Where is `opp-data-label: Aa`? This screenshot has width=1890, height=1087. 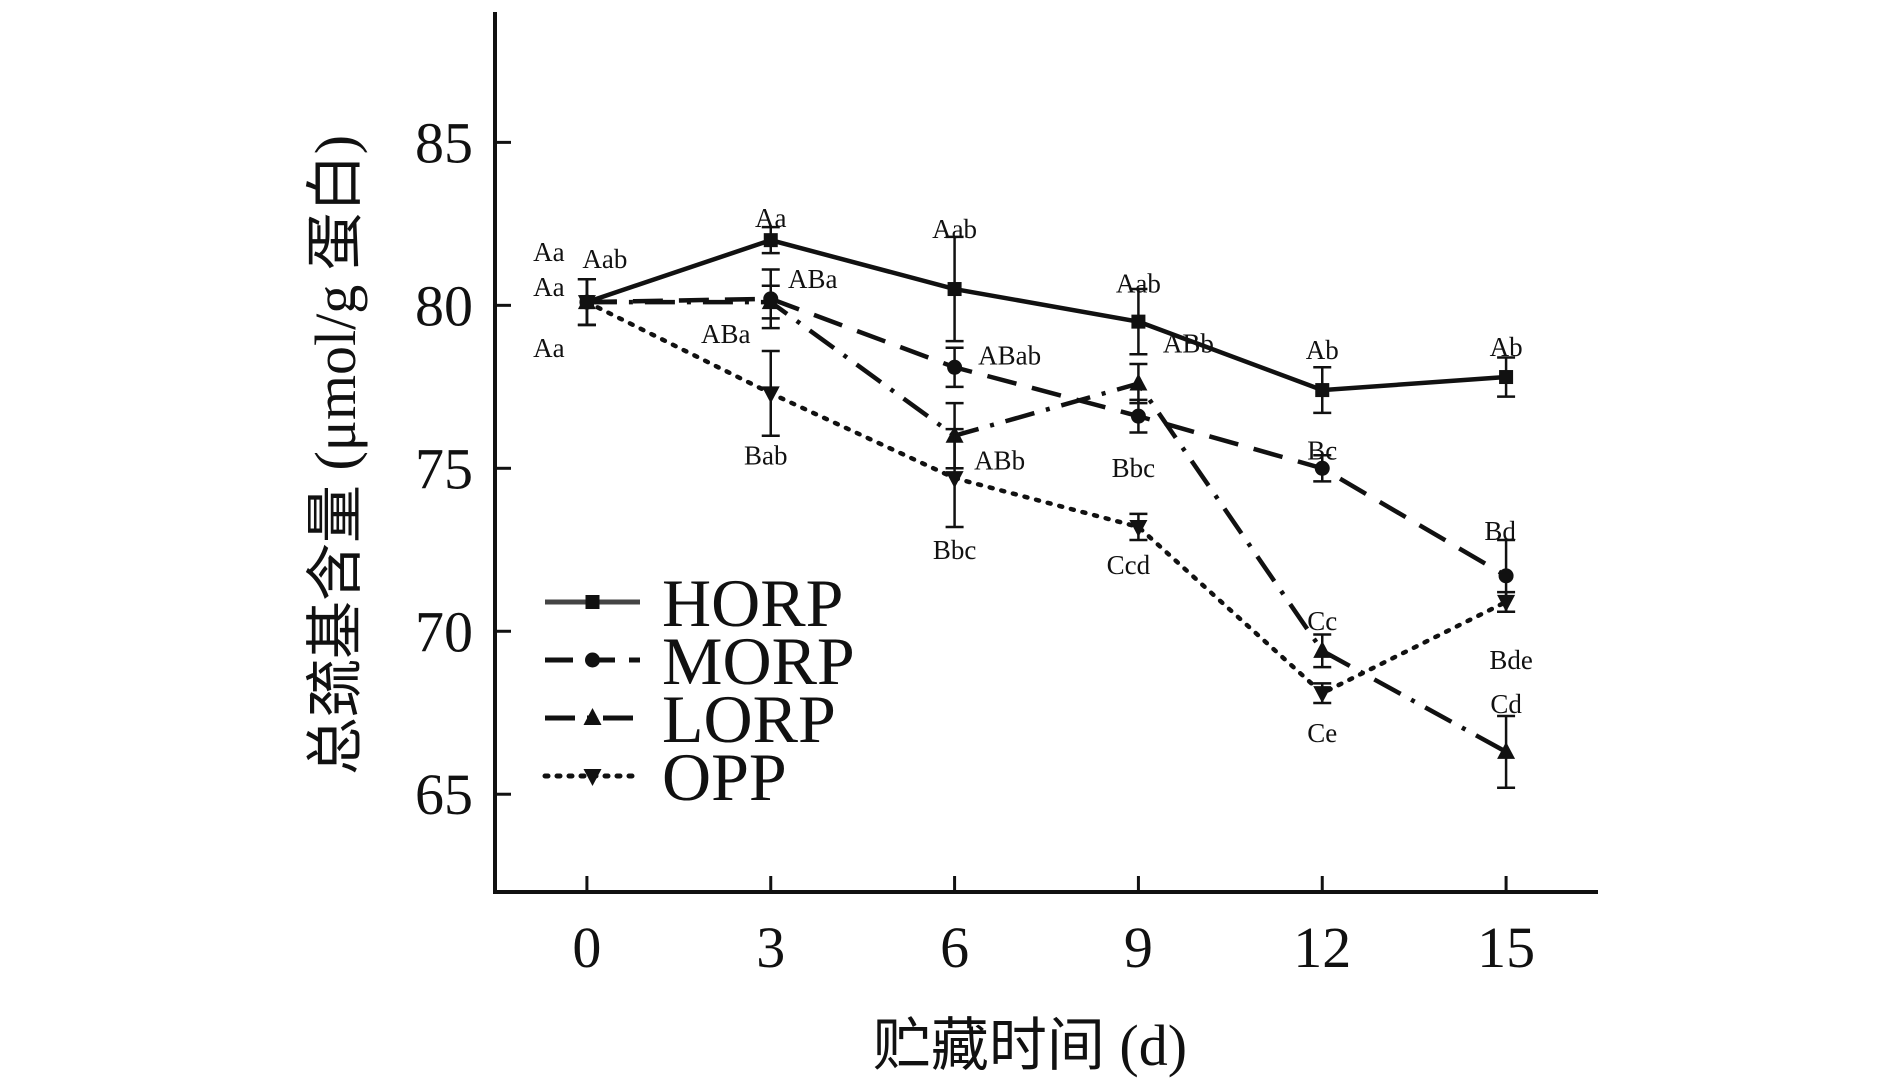
opp-data-label: Aa is located at coordinates (548, 348).